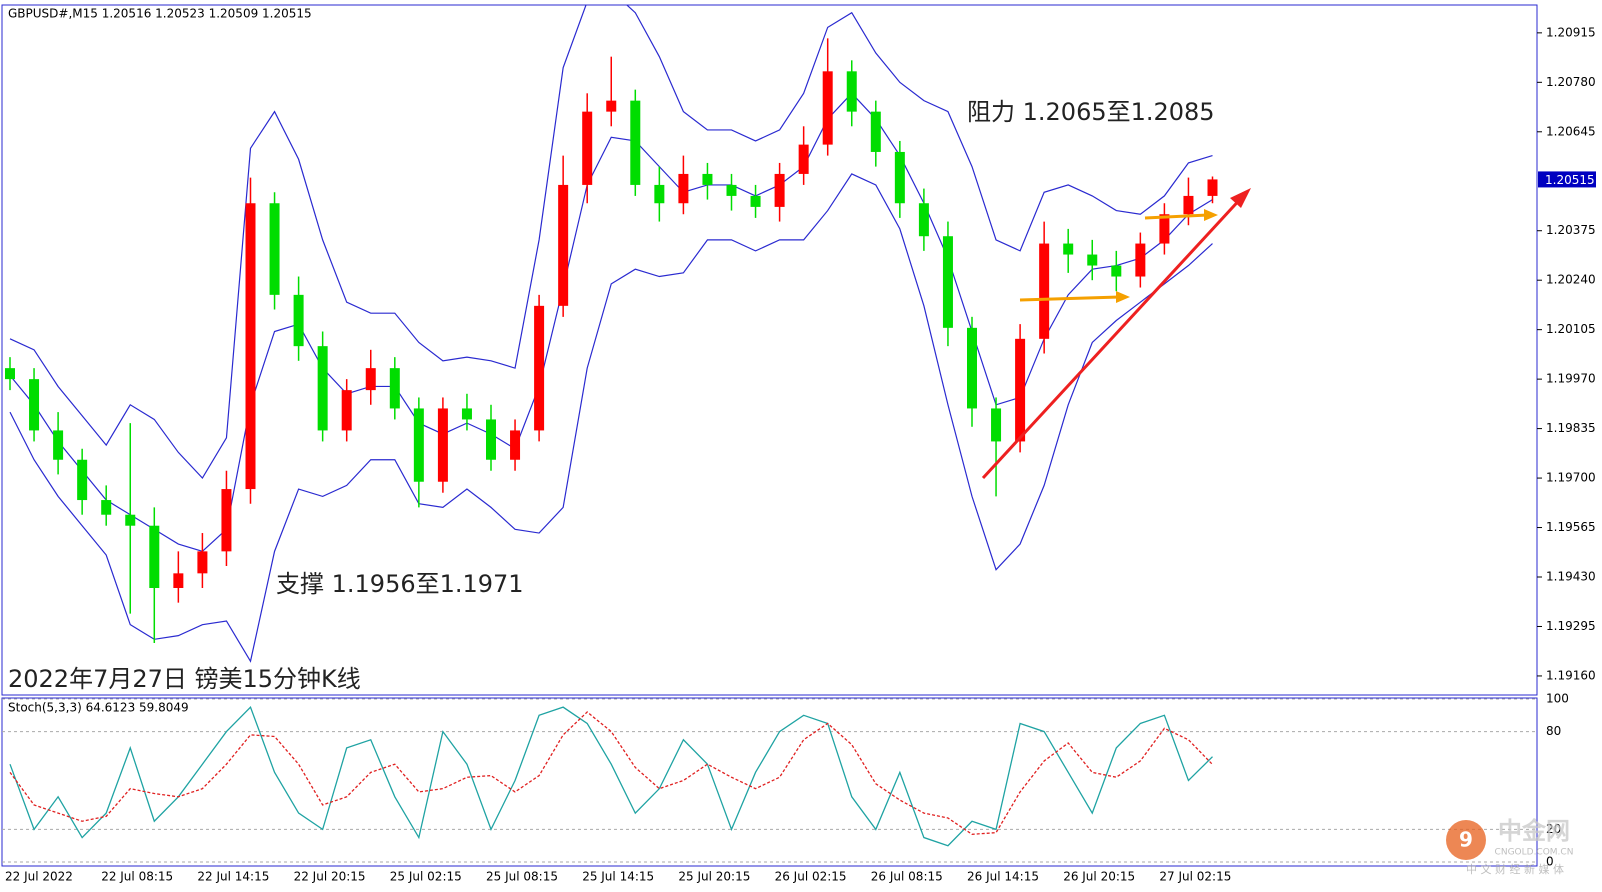 The image size is (1602, 892). I want to click on chart-caption: 2022年7月27日 镑美15分钟K线, so click(184, 679).